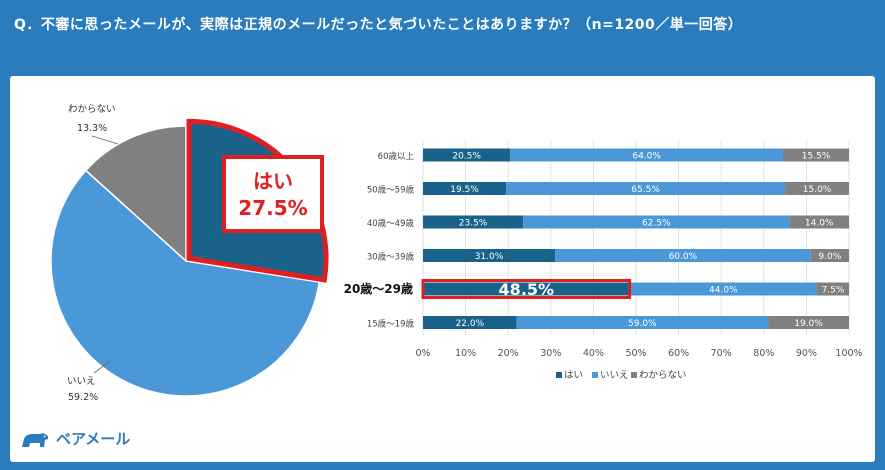 This screenshot has width=885, height=470. I want to click on callout-value: 27.5%, so click(273, 208).